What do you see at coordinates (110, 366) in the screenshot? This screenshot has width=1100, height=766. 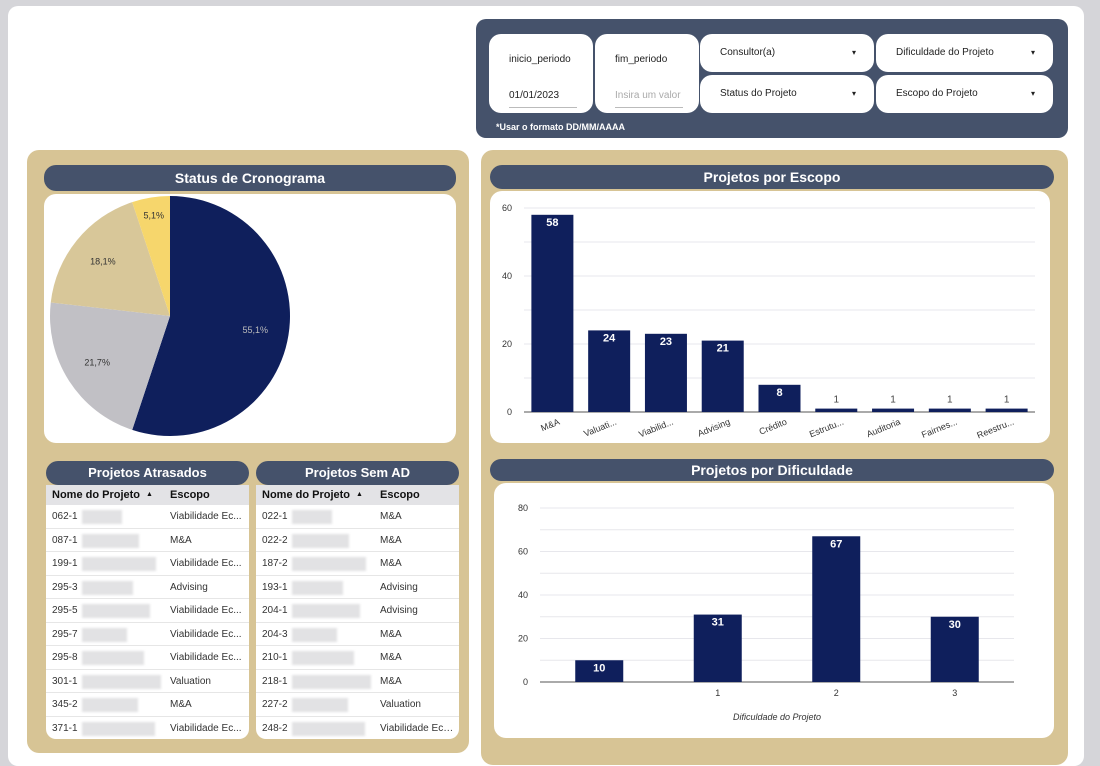 I see `pie-slice-atrasado` at bounding box center [110, 366].